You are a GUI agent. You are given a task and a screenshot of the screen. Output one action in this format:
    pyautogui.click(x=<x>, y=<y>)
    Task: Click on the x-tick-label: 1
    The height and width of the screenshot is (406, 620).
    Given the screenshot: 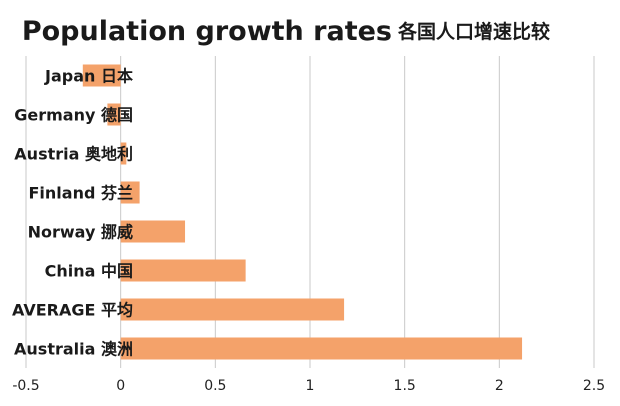 What is the action you would take?
    pyautogui.click(x=310, y=386)
    